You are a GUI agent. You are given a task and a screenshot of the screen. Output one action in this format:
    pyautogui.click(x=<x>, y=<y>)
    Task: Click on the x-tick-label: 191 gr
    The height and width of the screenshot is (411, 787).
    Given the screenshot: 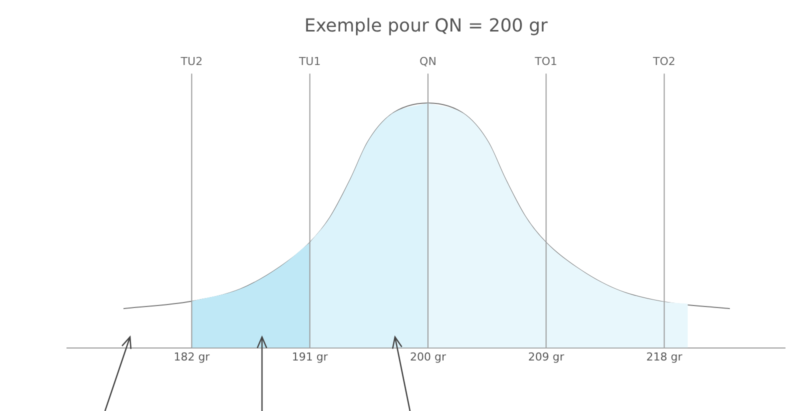 What is the action you would take?
    pyautogui.click(x=310, y=357)
    